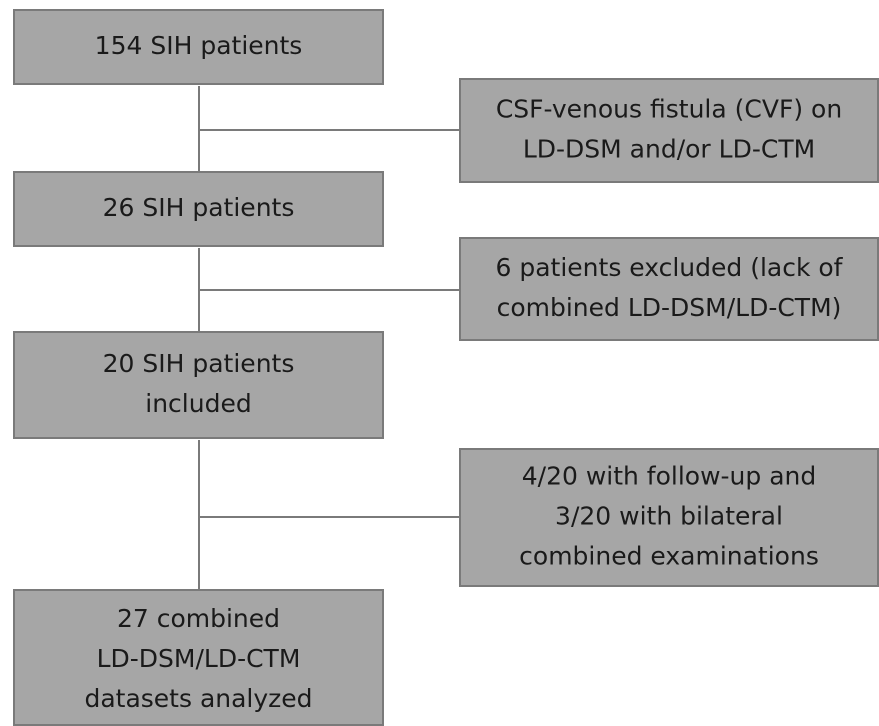  I want to click on box-label: 4/20 with follow-up and, so click(669, 476).